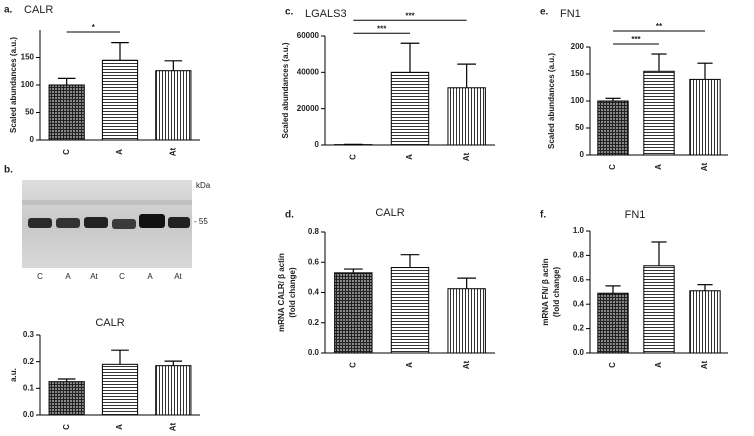 This screenshot has height=436, width=754. I want to click on panel-letter: b., so click(8, 170).